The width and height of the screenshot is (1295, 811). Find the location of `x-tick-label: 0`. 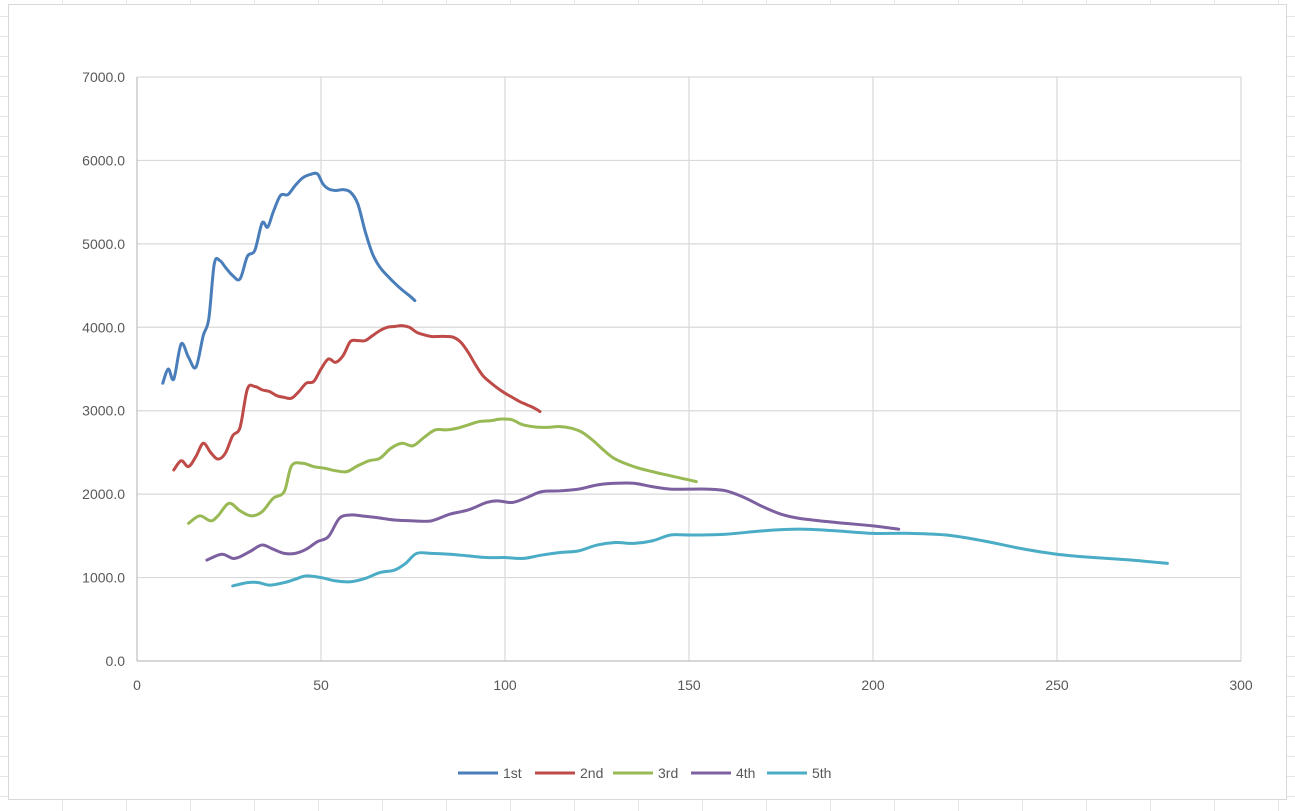

x-tick-label: 0 is located at coordinates (137, 685).